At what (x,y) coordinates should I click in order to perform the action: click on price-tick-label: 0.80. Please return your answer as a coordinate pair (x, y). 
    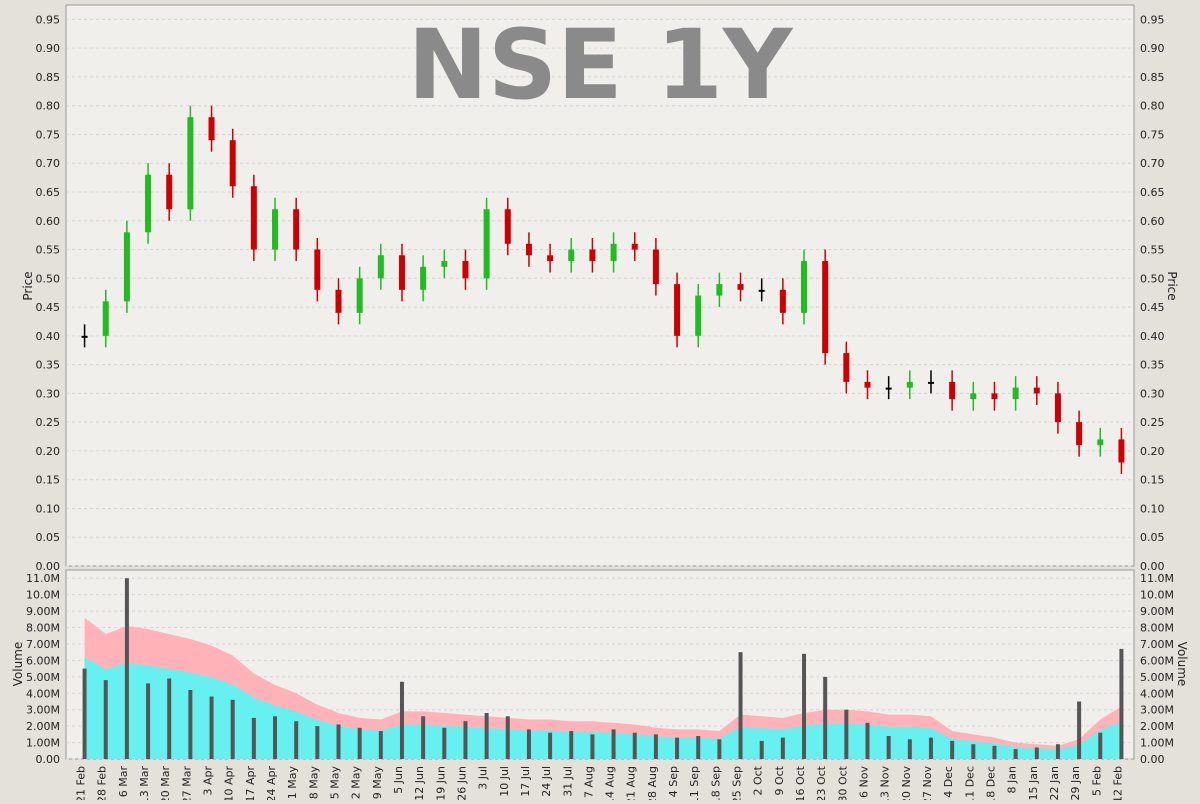
    Looking at the image, I should click on (48, 106).